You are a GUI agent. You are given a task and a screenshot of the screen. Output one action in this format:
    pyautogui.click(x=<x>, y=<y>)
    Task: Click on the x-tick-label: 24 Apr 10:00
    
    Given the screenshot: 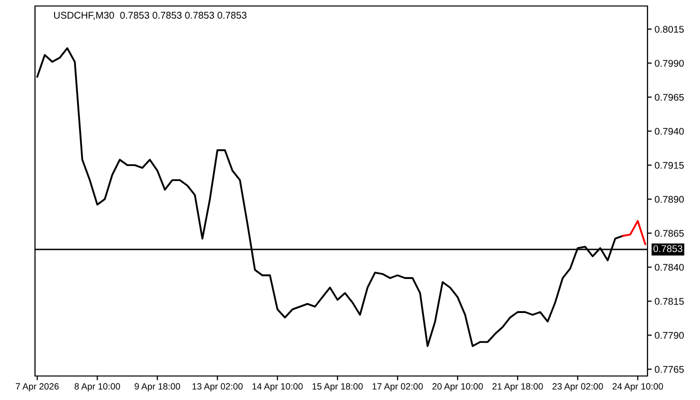 What is the action you would take?
    pyautogui.click(x=637, y=387)
    